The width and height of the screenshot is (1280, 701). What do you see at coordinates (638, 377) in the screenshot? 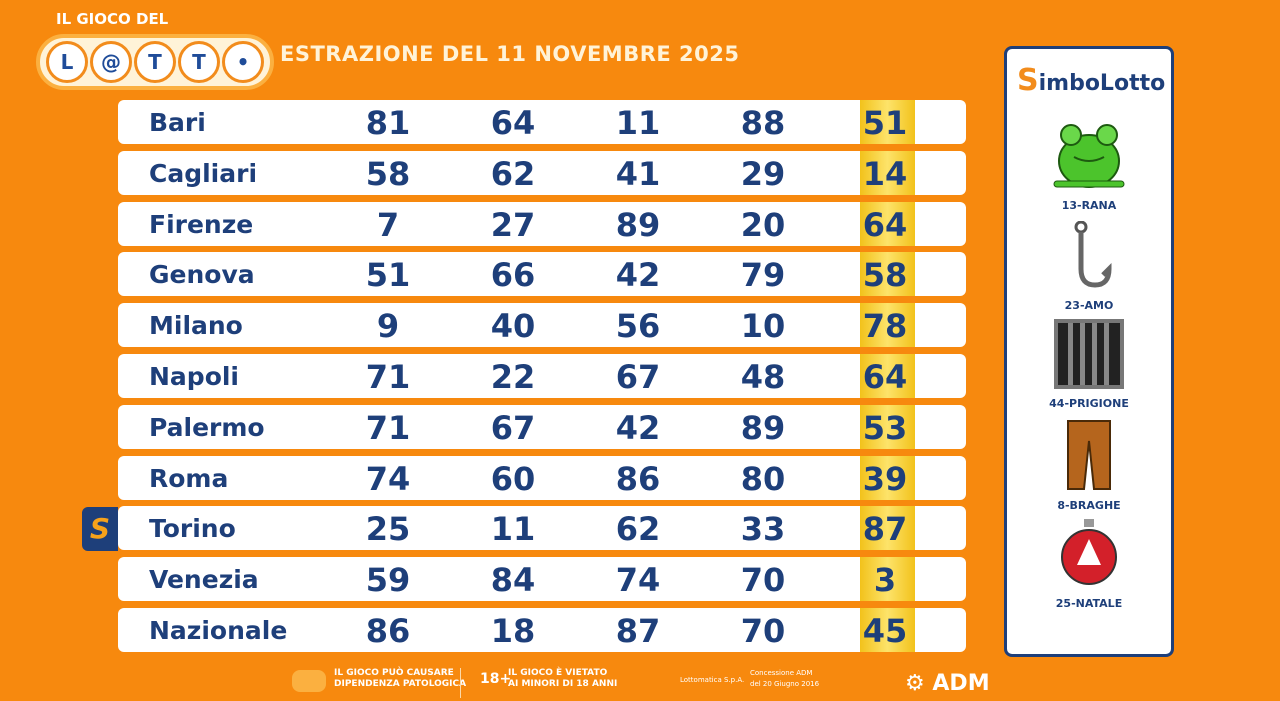
I see `drawn-number: 67` at bounding box center [638, 377].